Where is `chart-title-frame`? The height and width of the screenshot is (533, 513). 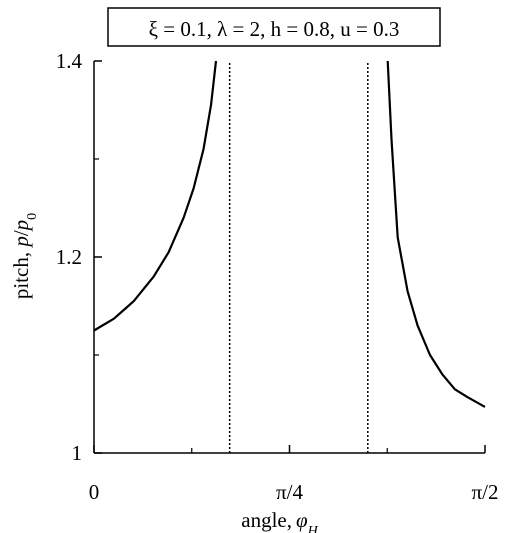 chart-title-frame is located at coordinates (274, 27).